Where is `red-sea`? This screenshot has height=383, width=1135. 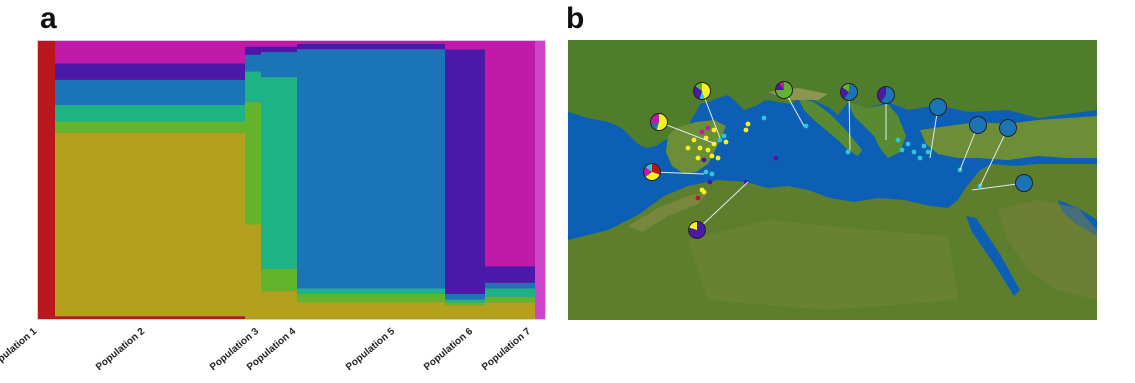 red-sea is located at coordinates (993, 256).